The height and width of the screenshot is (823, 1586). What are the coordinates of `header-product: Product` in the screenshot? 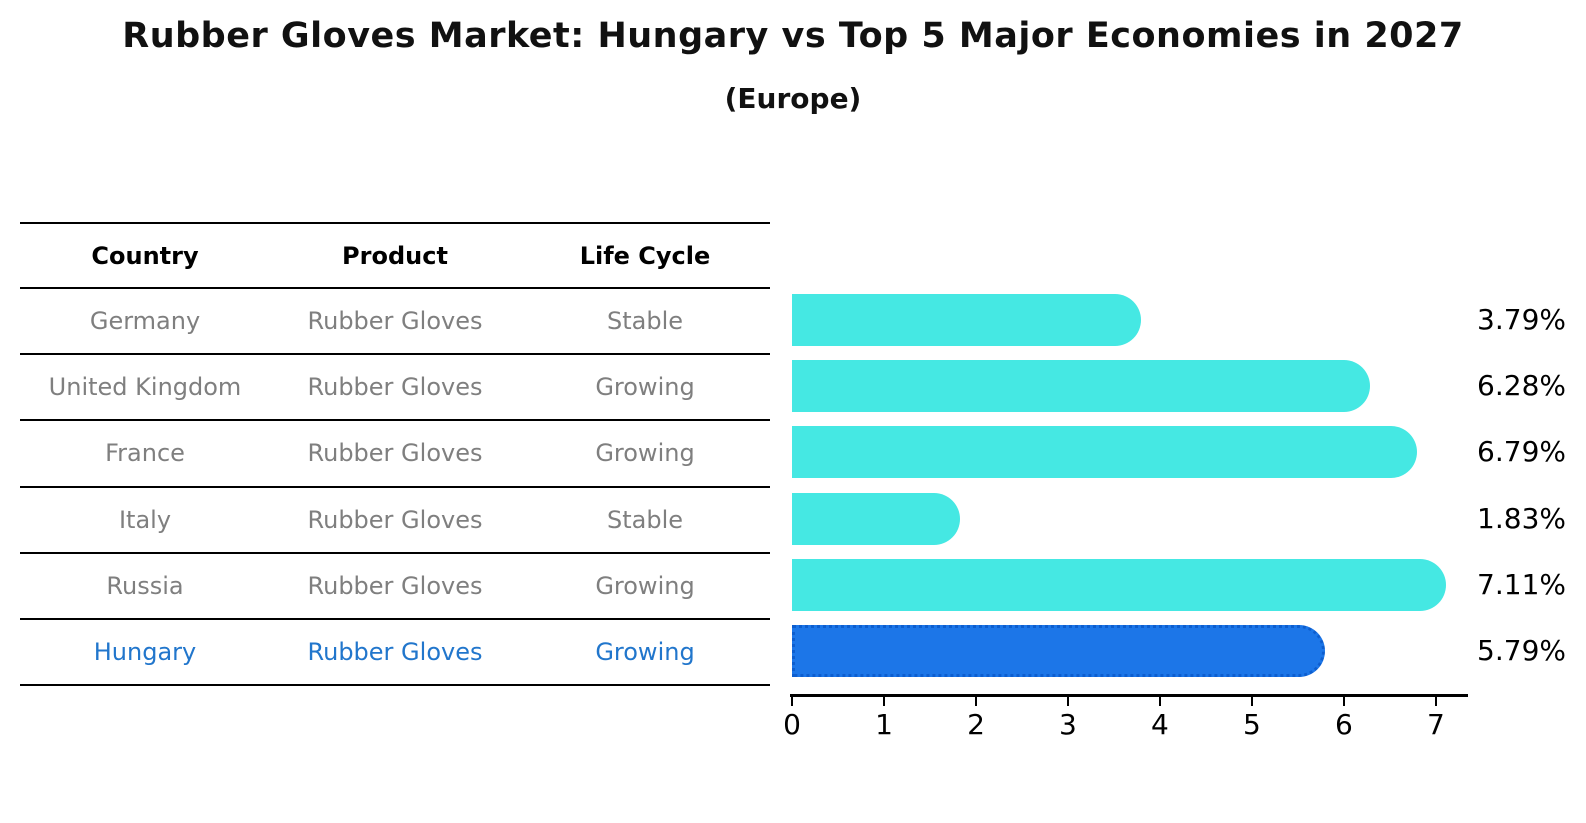 It's located at (395, 255).